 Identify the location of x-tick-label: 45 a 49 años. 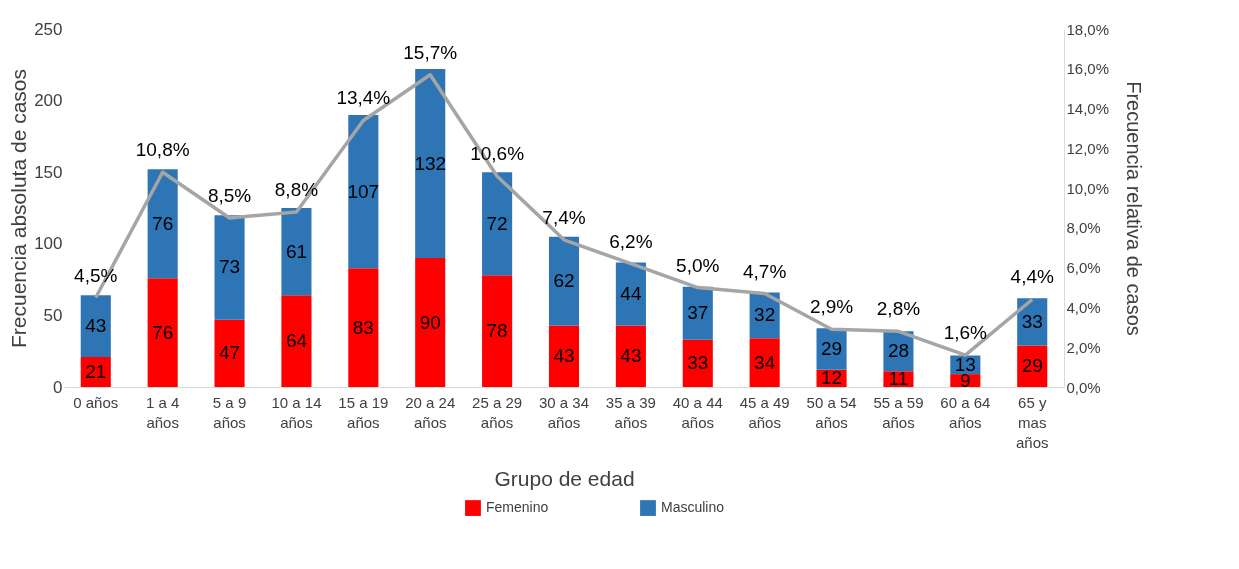
(764, 412).